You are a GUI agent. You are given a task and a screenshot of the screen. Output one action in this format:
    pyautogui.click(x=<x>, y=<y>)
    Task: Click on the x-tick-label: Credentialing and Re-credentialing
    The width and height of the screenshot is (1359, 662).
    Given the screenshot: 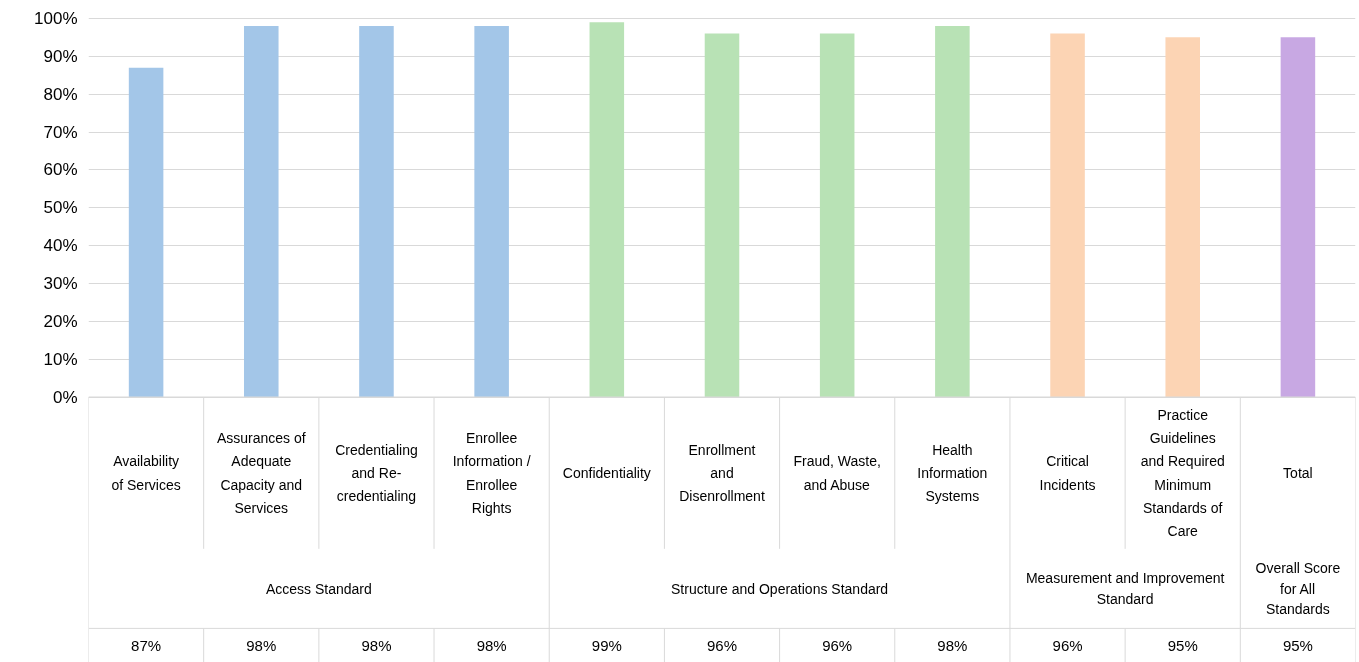 What is the action you would take?
    pyautogui.click(x=376, y=473)
    